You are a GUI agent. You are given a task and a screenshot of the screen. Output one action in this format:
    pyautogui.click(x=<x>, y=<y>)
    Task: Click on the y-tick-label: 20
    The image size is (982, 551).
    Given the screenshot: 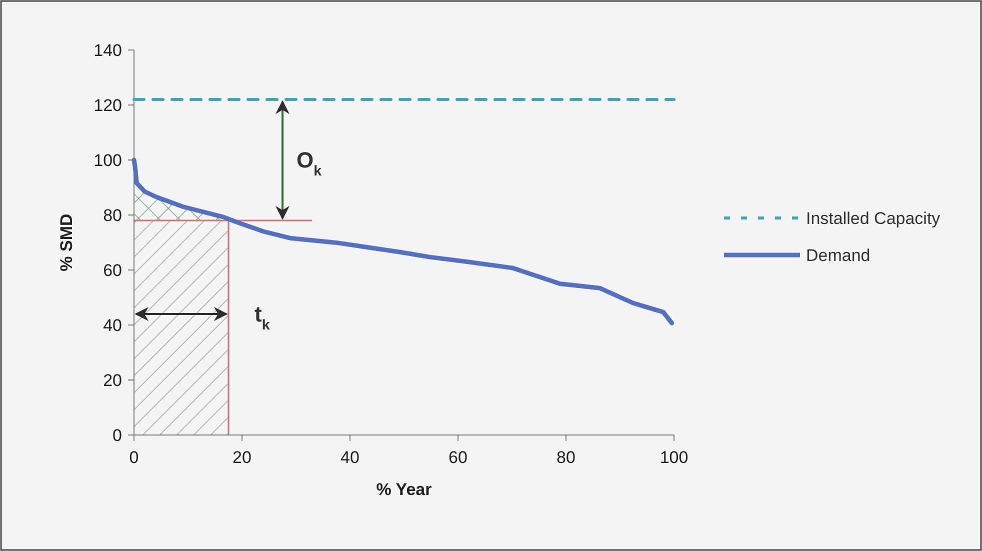 What is the action you would take?
    pyautogui.click(x=112, y=380)
    